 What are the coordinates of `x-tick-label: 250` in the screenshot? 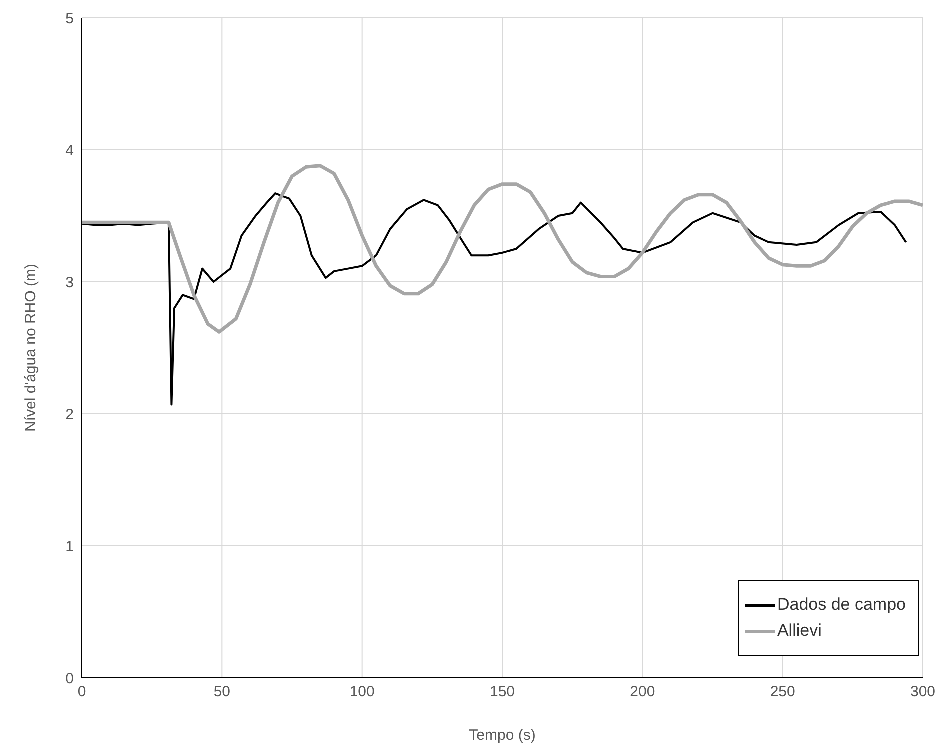 It's located at (783, 692).